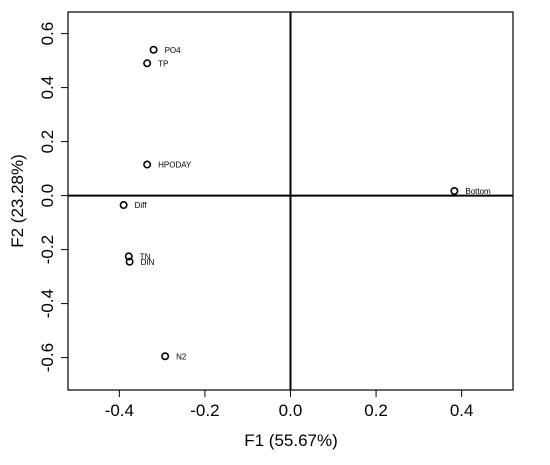 This screenshot has width=550, height=465. Describe the element at coordinates (174, 356) in the screenshot. I see `point-group: N2` at that location.